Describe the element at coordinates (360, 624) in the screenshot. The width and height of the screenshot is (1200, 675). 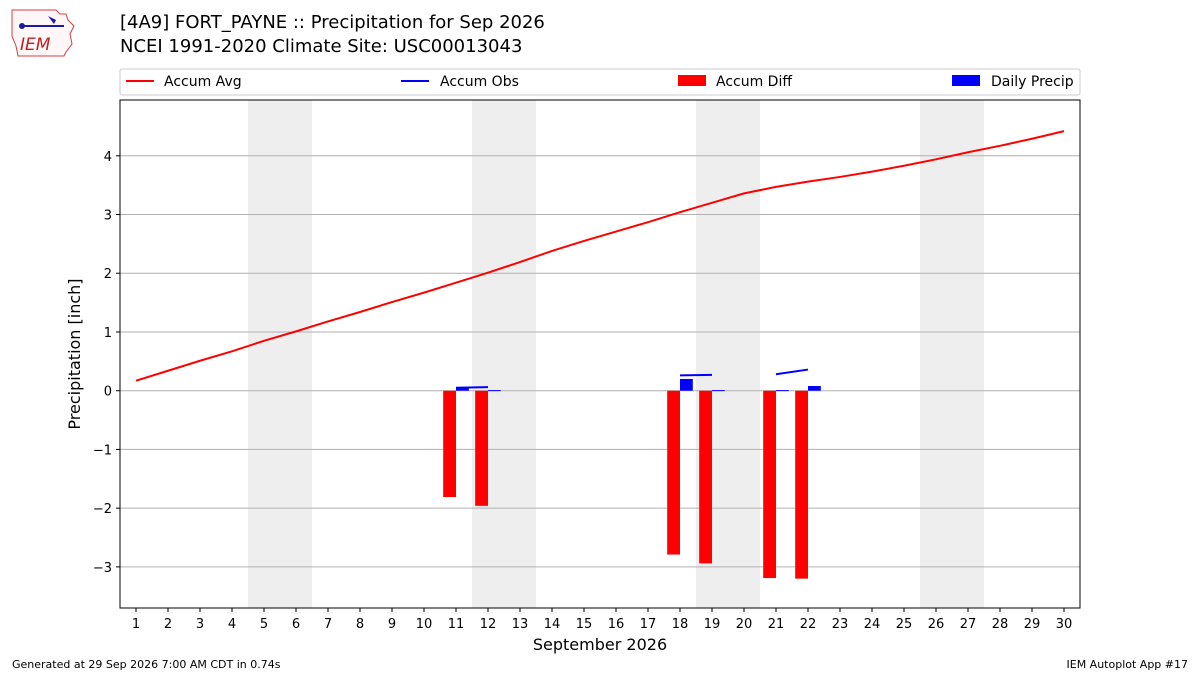
I see `x-tick-label: 8` at that location.